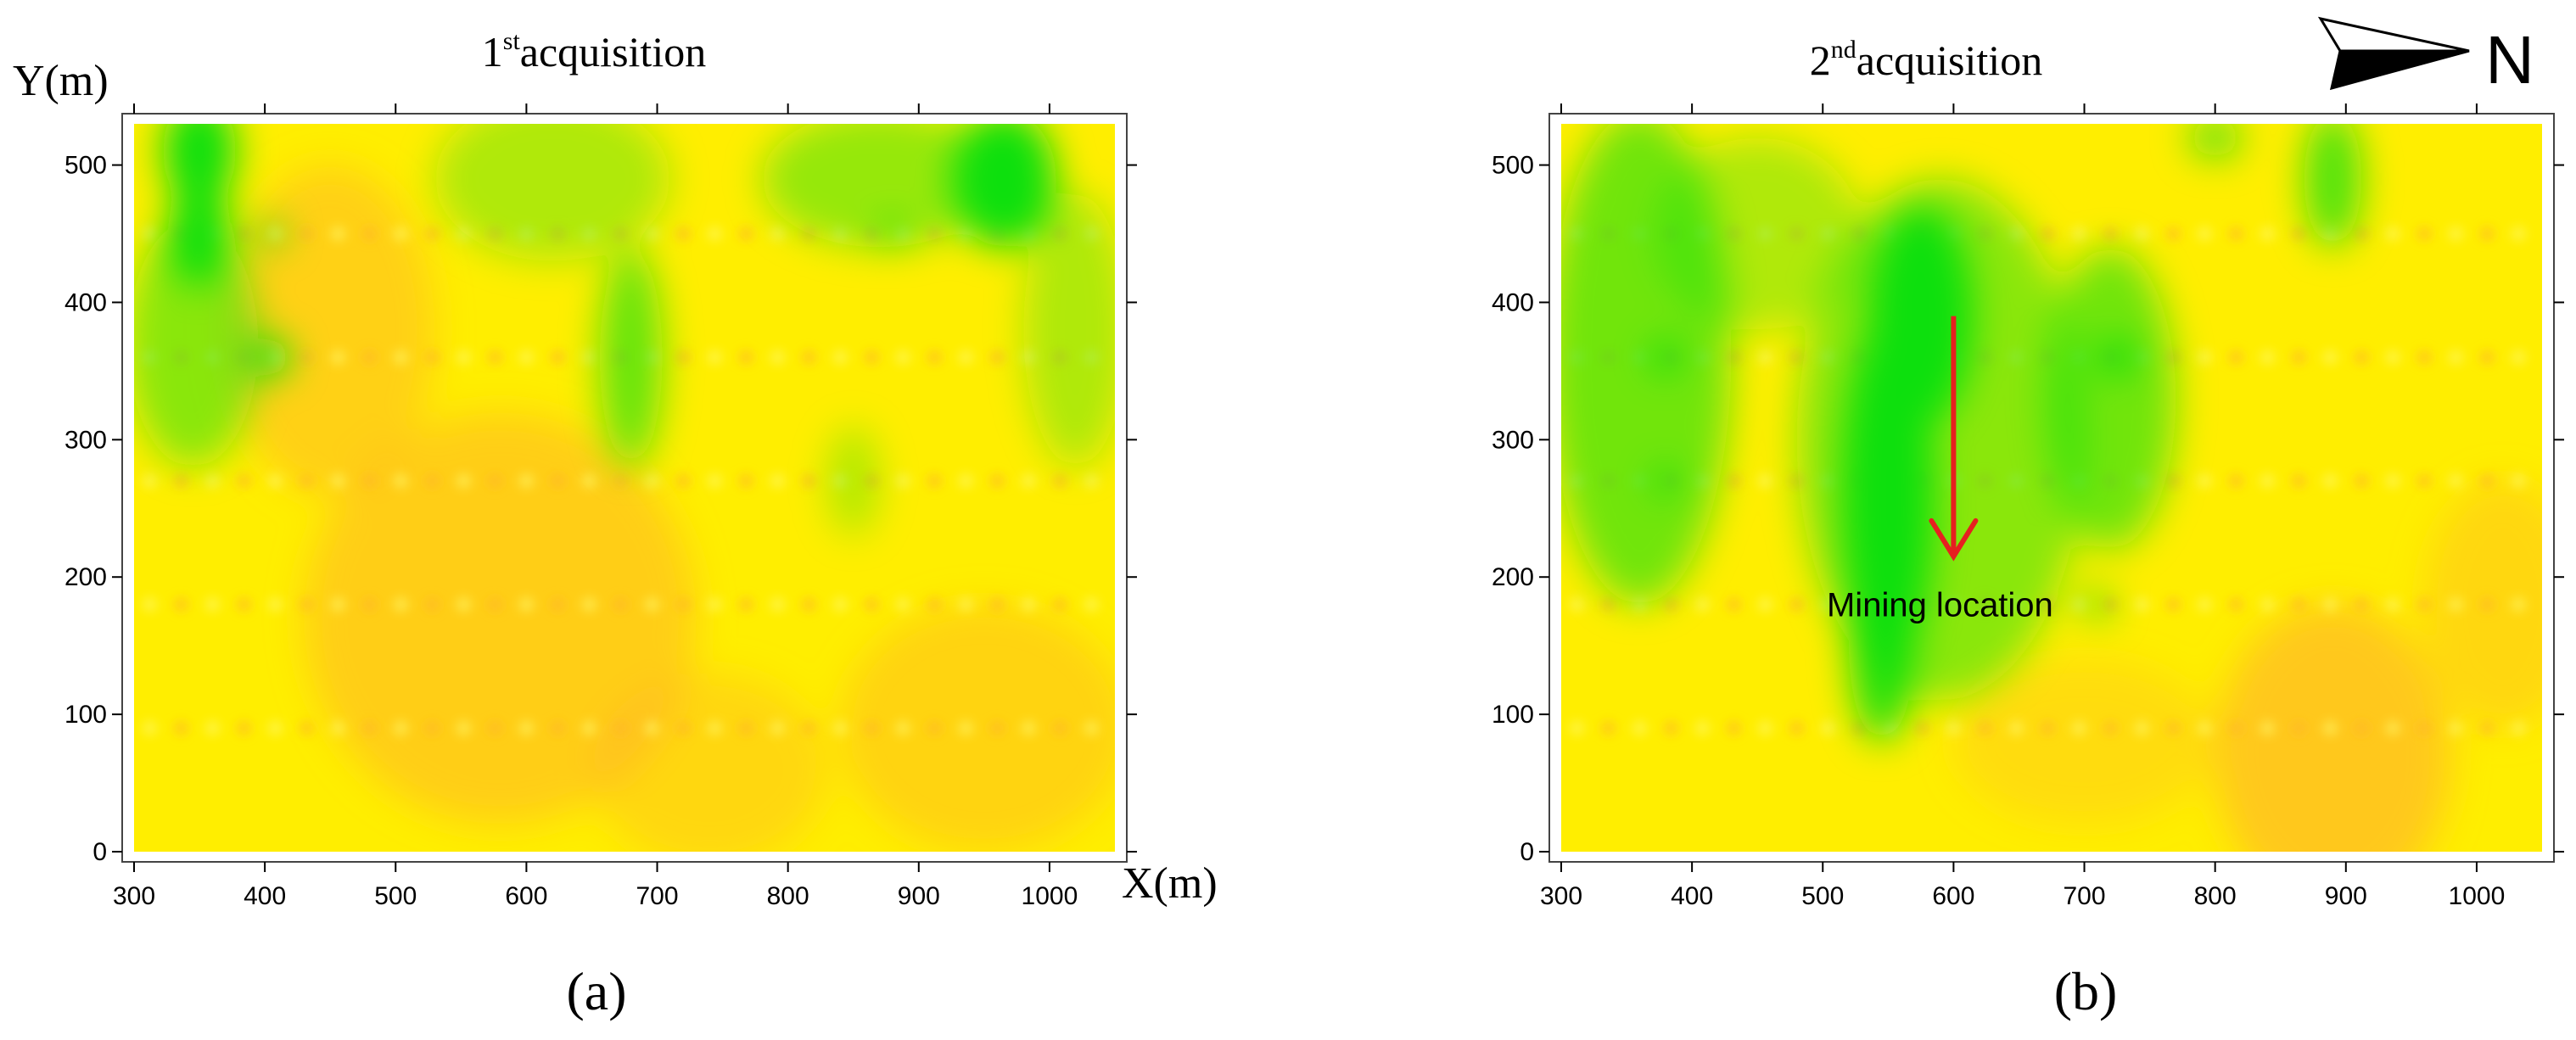  I want to click on x-tick-label: 800, so click(788, 896).